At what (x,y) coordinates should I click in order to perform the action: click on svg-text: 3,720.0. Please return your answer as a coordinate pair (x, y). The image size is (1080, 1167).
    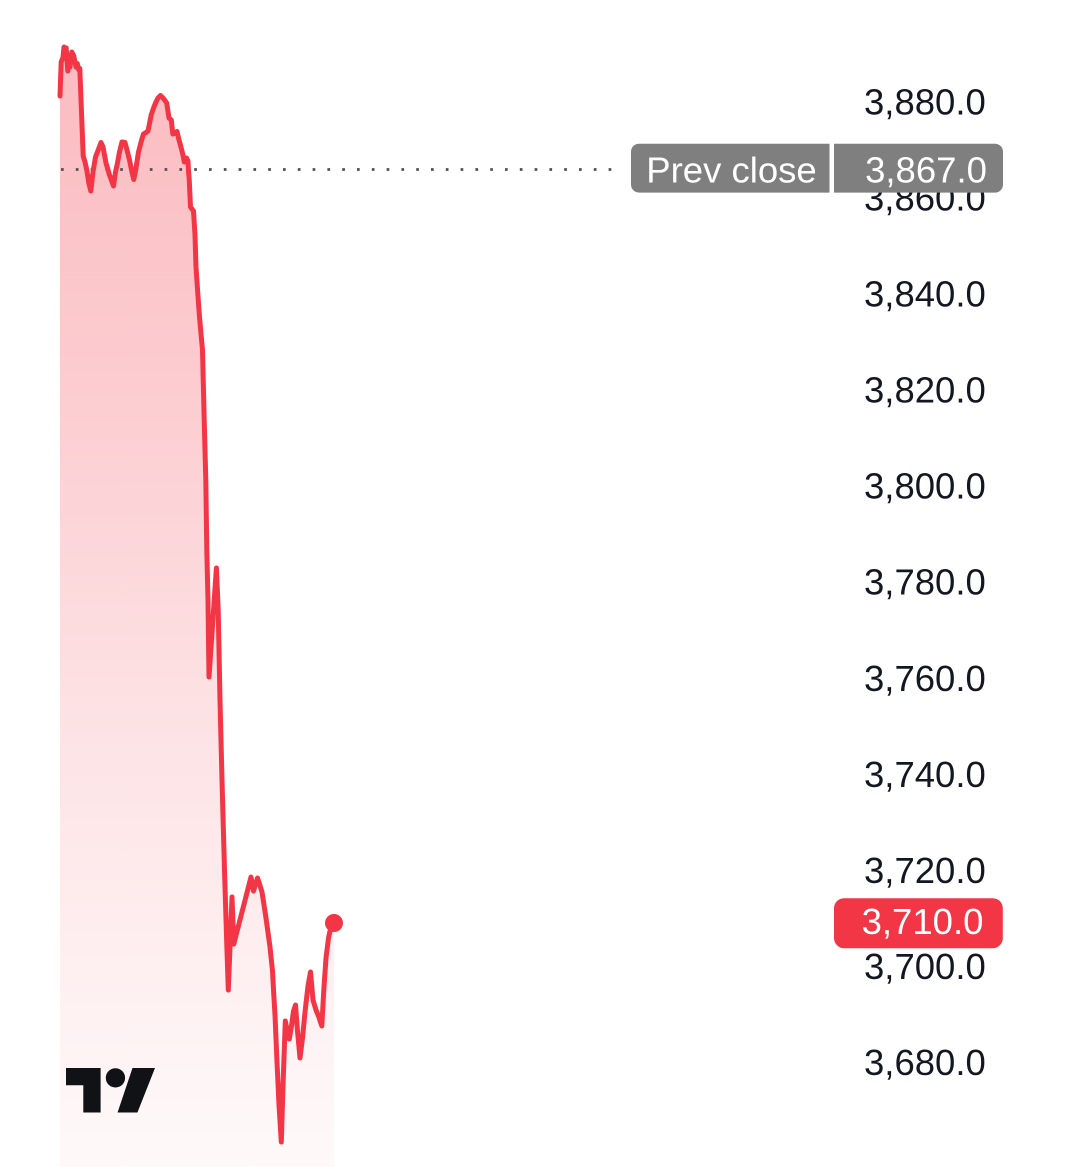
    Looking at the image, I should click on (925, 870).